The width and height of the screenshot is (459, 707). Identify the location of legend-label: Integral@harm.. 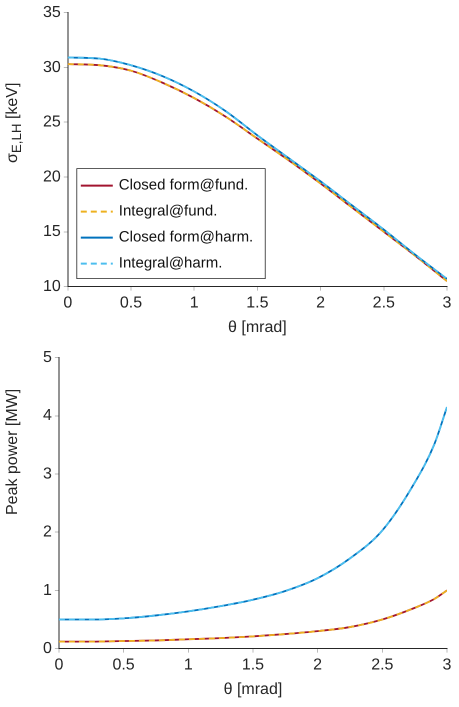
(170, 263).